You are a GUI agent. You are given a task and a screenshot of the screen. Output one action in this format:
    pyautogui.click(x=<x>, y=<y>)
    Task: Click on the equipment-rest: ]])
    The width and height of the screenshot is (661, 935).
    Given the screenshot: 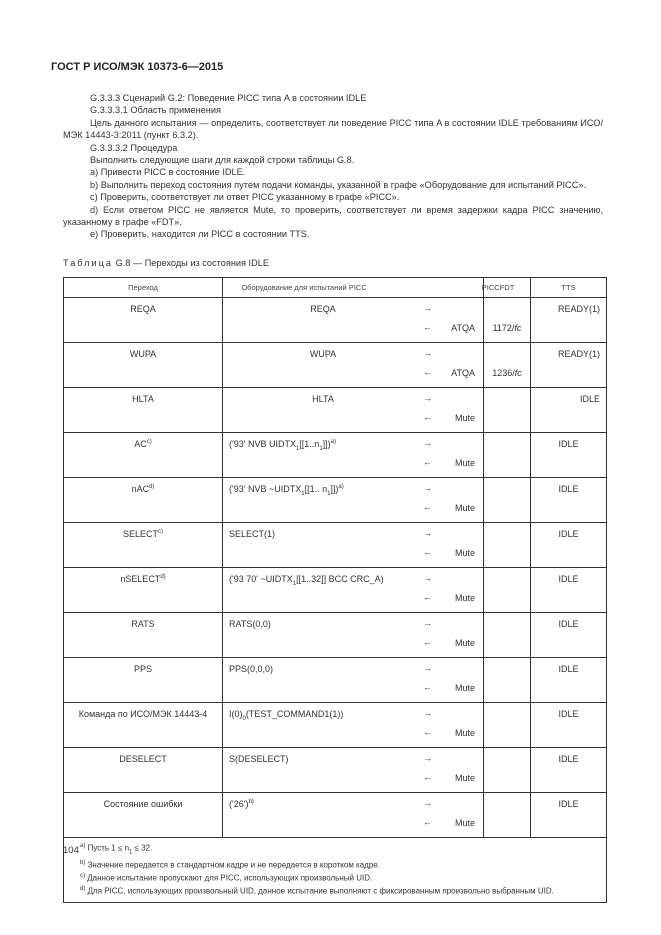 What is the action you would take?
    pyautogui.click(x=334, y=489)
    